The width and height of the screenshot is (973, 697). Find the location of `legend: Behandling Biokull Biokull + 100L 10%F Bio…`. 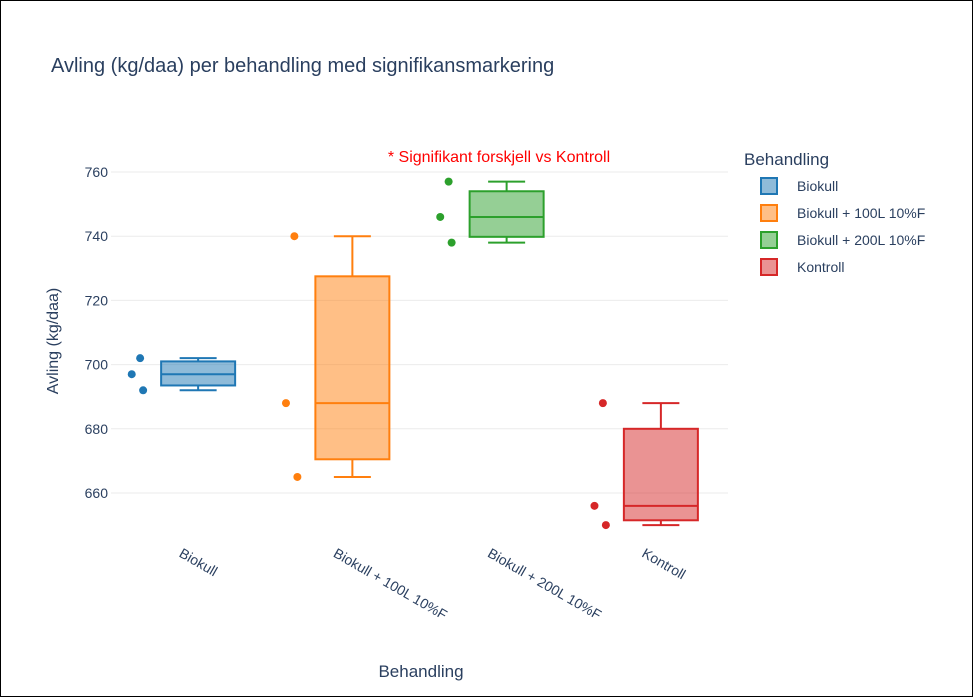

legend: Behandling Biokull Biokull + 100L 10%F Bio… is located at coordinates (834, 213).